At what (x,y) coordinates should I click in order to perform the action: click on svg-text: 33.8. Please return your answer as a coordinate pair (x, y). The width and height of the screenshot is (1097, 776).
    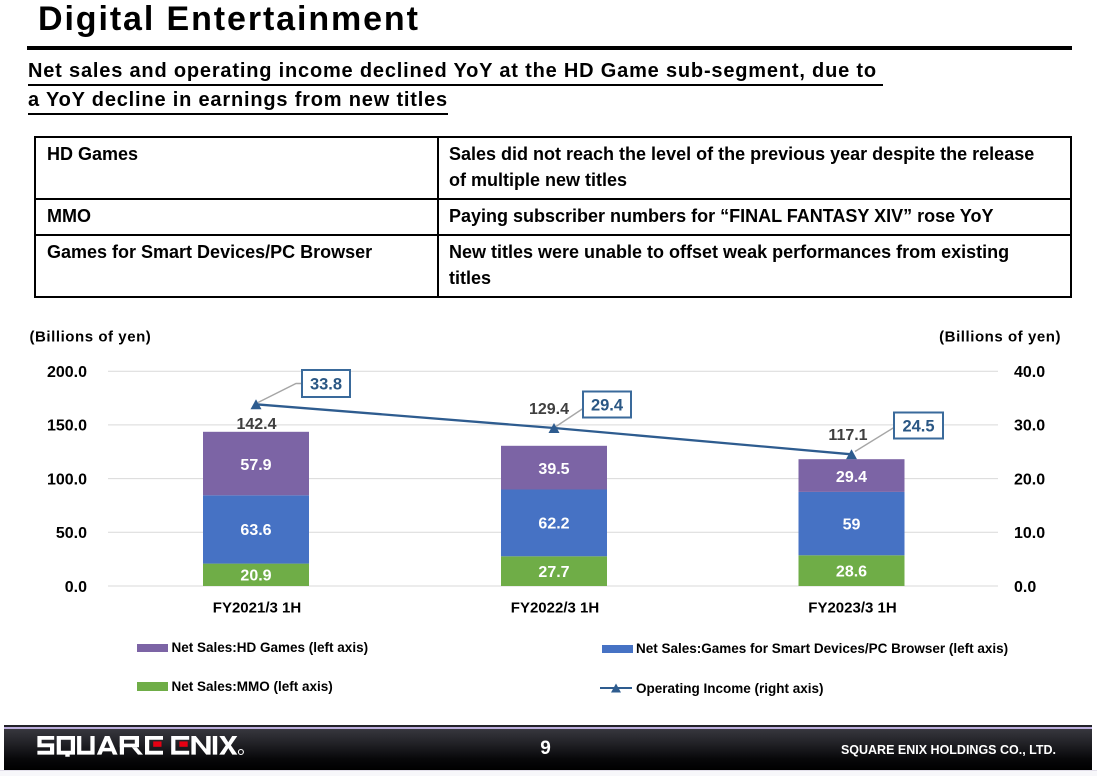
    Looking at the image, I should click on (326, 385).